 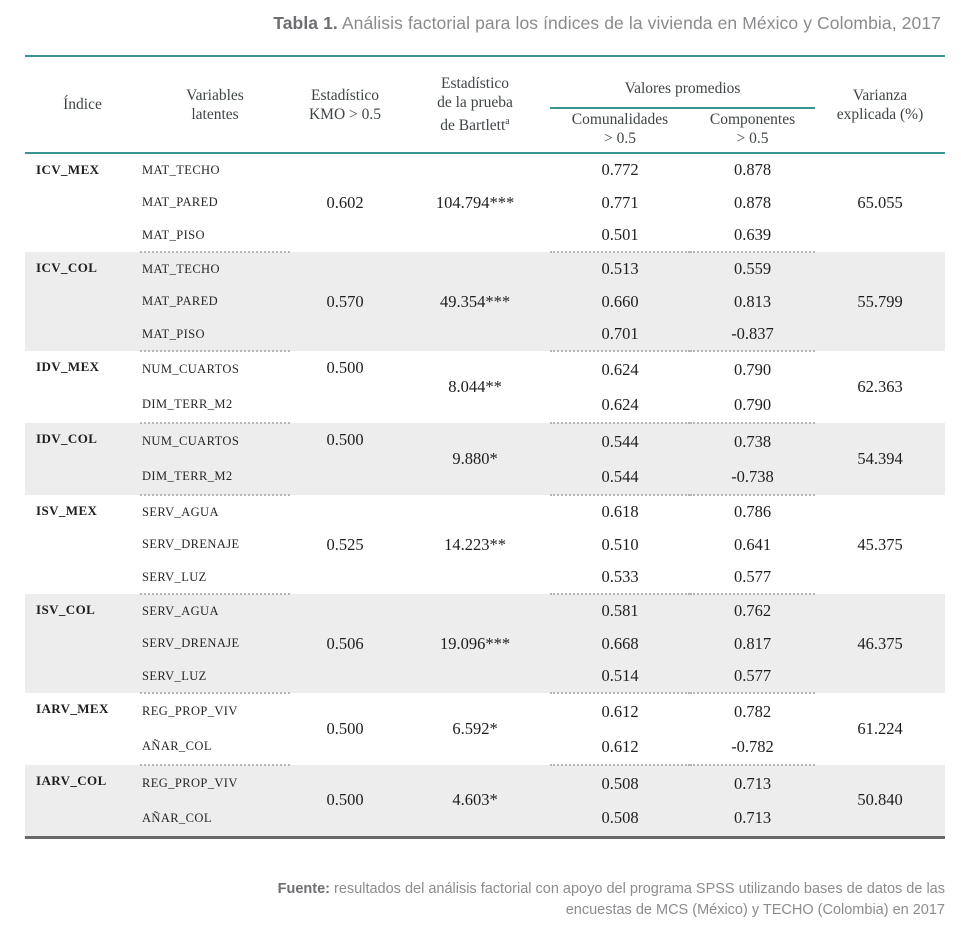 What do you see at coordinates (620, 268) in the screenshot?
I see `comunalidad-cell: 0.513` at bounding box center [620, 268].